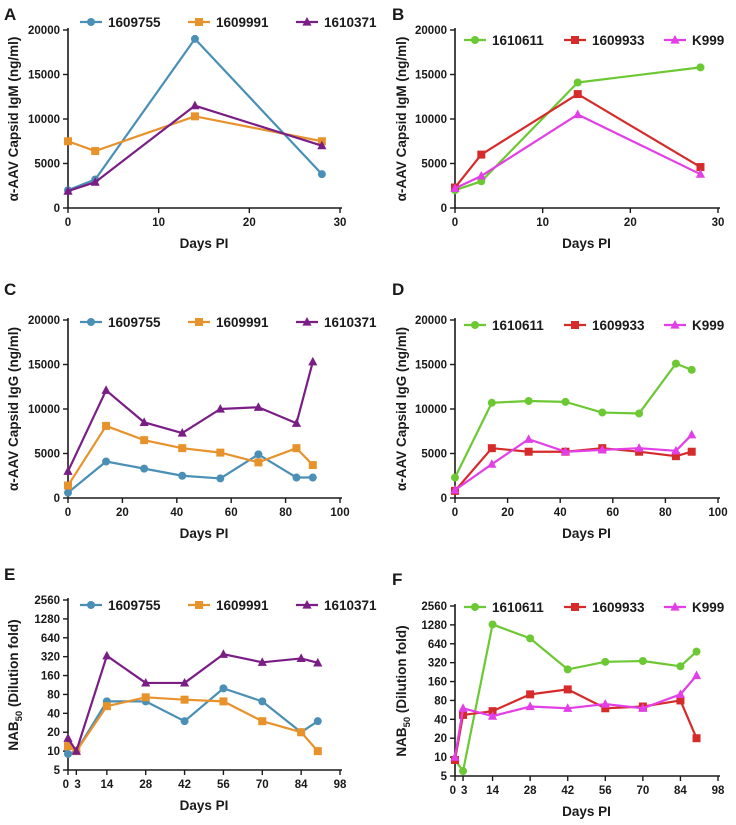 The image size is (736, 825). Describe the element at coordinates (145, 785) in the screenshot. I see `x-tick-label: 28` at that location.